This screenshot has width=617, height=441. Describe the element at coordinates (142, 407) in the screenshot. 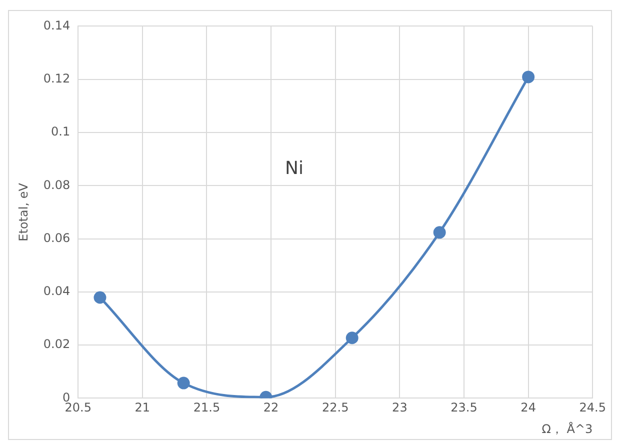

I see `x-tick-label: 21` at that location.